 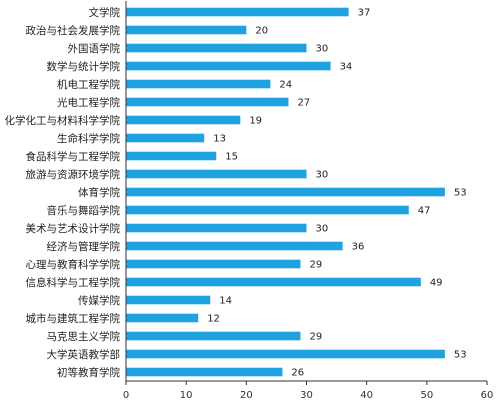 I want to click on data-label: 47, so click(x=424, y=211).